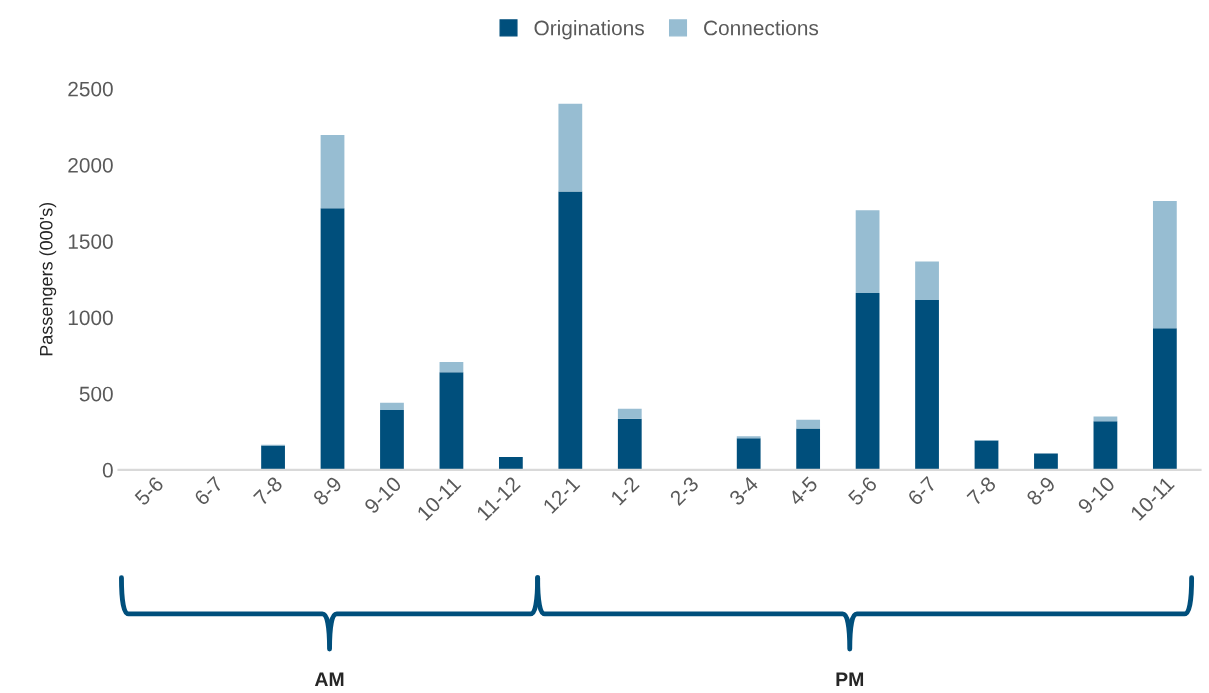 The width and height of the screenshot is (1209, 693). I want to click on y-tick-label: 2500, so click(90, 89).